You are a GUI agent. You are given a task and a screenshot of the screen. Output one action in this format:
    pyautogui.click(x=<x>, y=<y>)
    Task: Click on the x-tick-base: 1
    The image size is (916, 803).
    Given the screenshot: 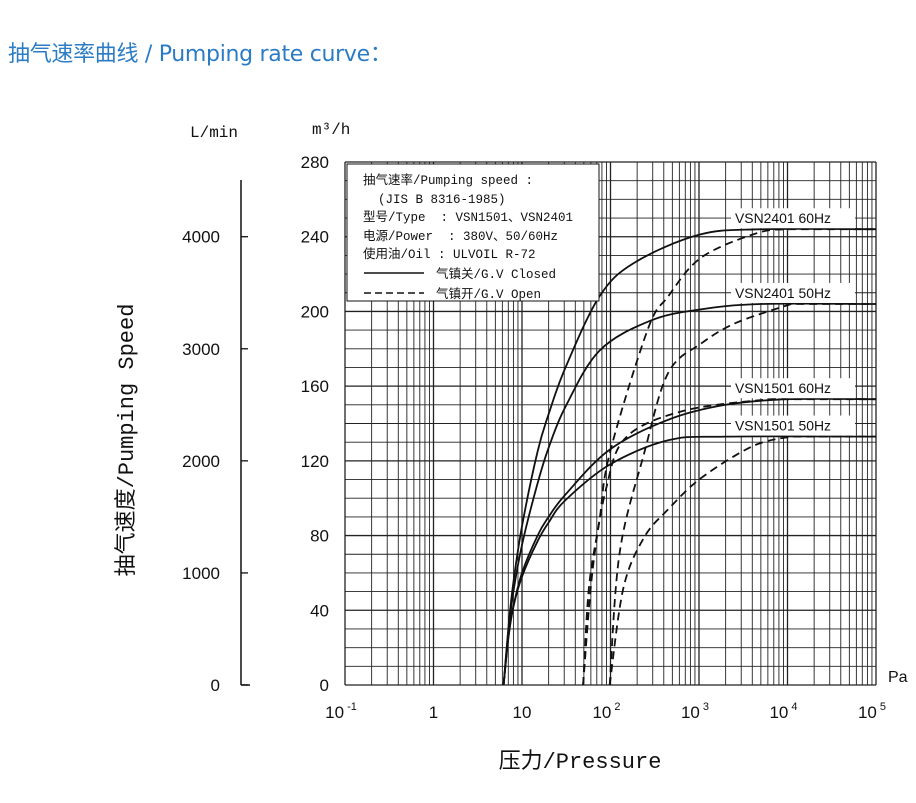 What is the action you would take?
    pyautogui.click(x=433, y=712)
    